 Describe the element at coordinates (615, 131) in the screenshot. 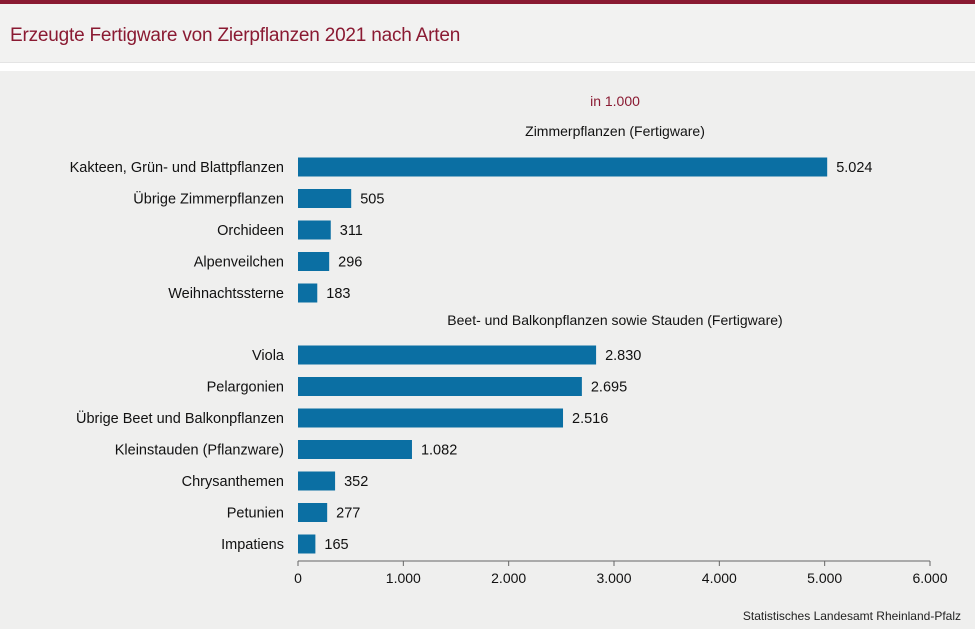

I see `group-header: Zimmerpflanzen (Fertigware)` at that location.